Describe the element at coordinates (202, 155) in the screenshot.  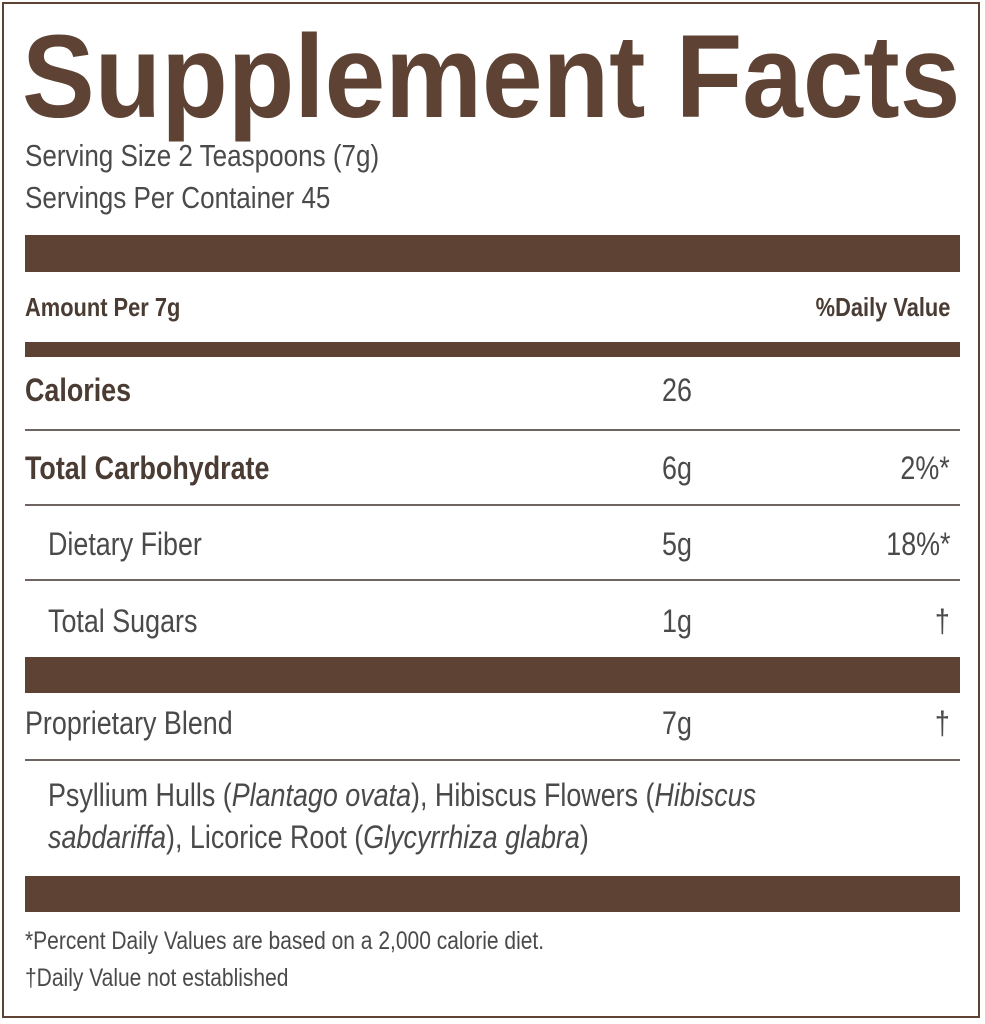
I see `serving-size: Serving Size 2 Teaspoons (7g)` at that location.